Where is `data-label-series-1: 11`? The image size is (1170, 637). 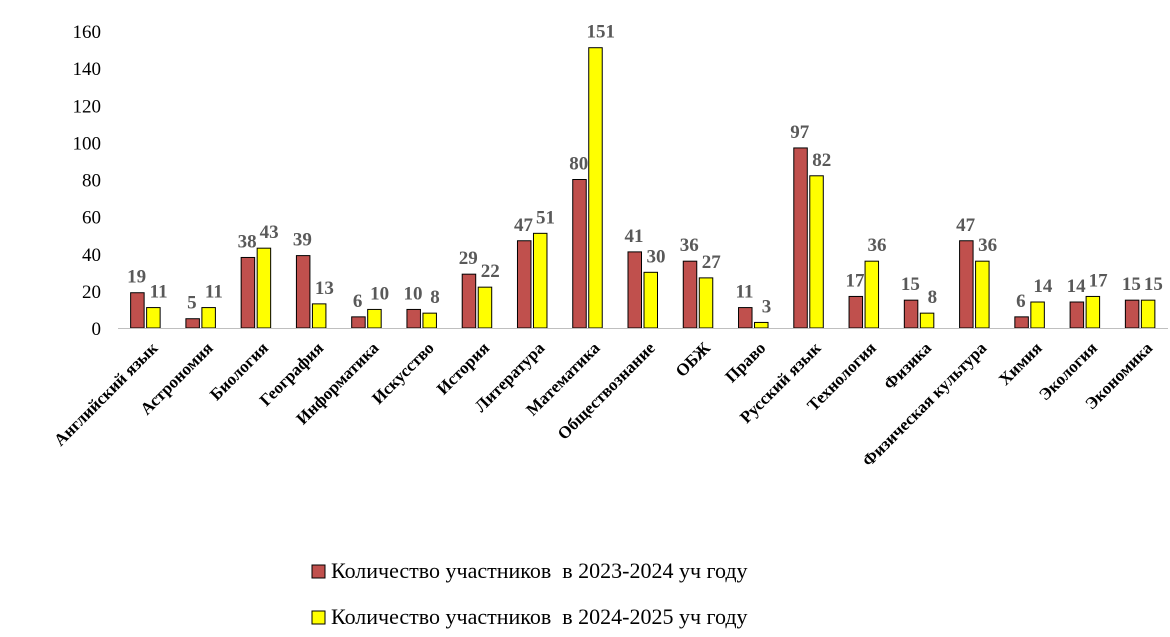
data-label-series-1: 11 is located at coordinates (745, 292).